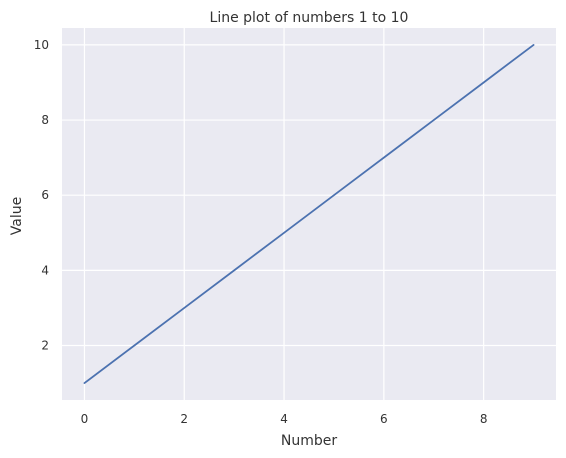 The image size is (566, 458). Describe the element at coordinates (309, 441) in the screenshot. I see `x-axis-label: Number` at that location.